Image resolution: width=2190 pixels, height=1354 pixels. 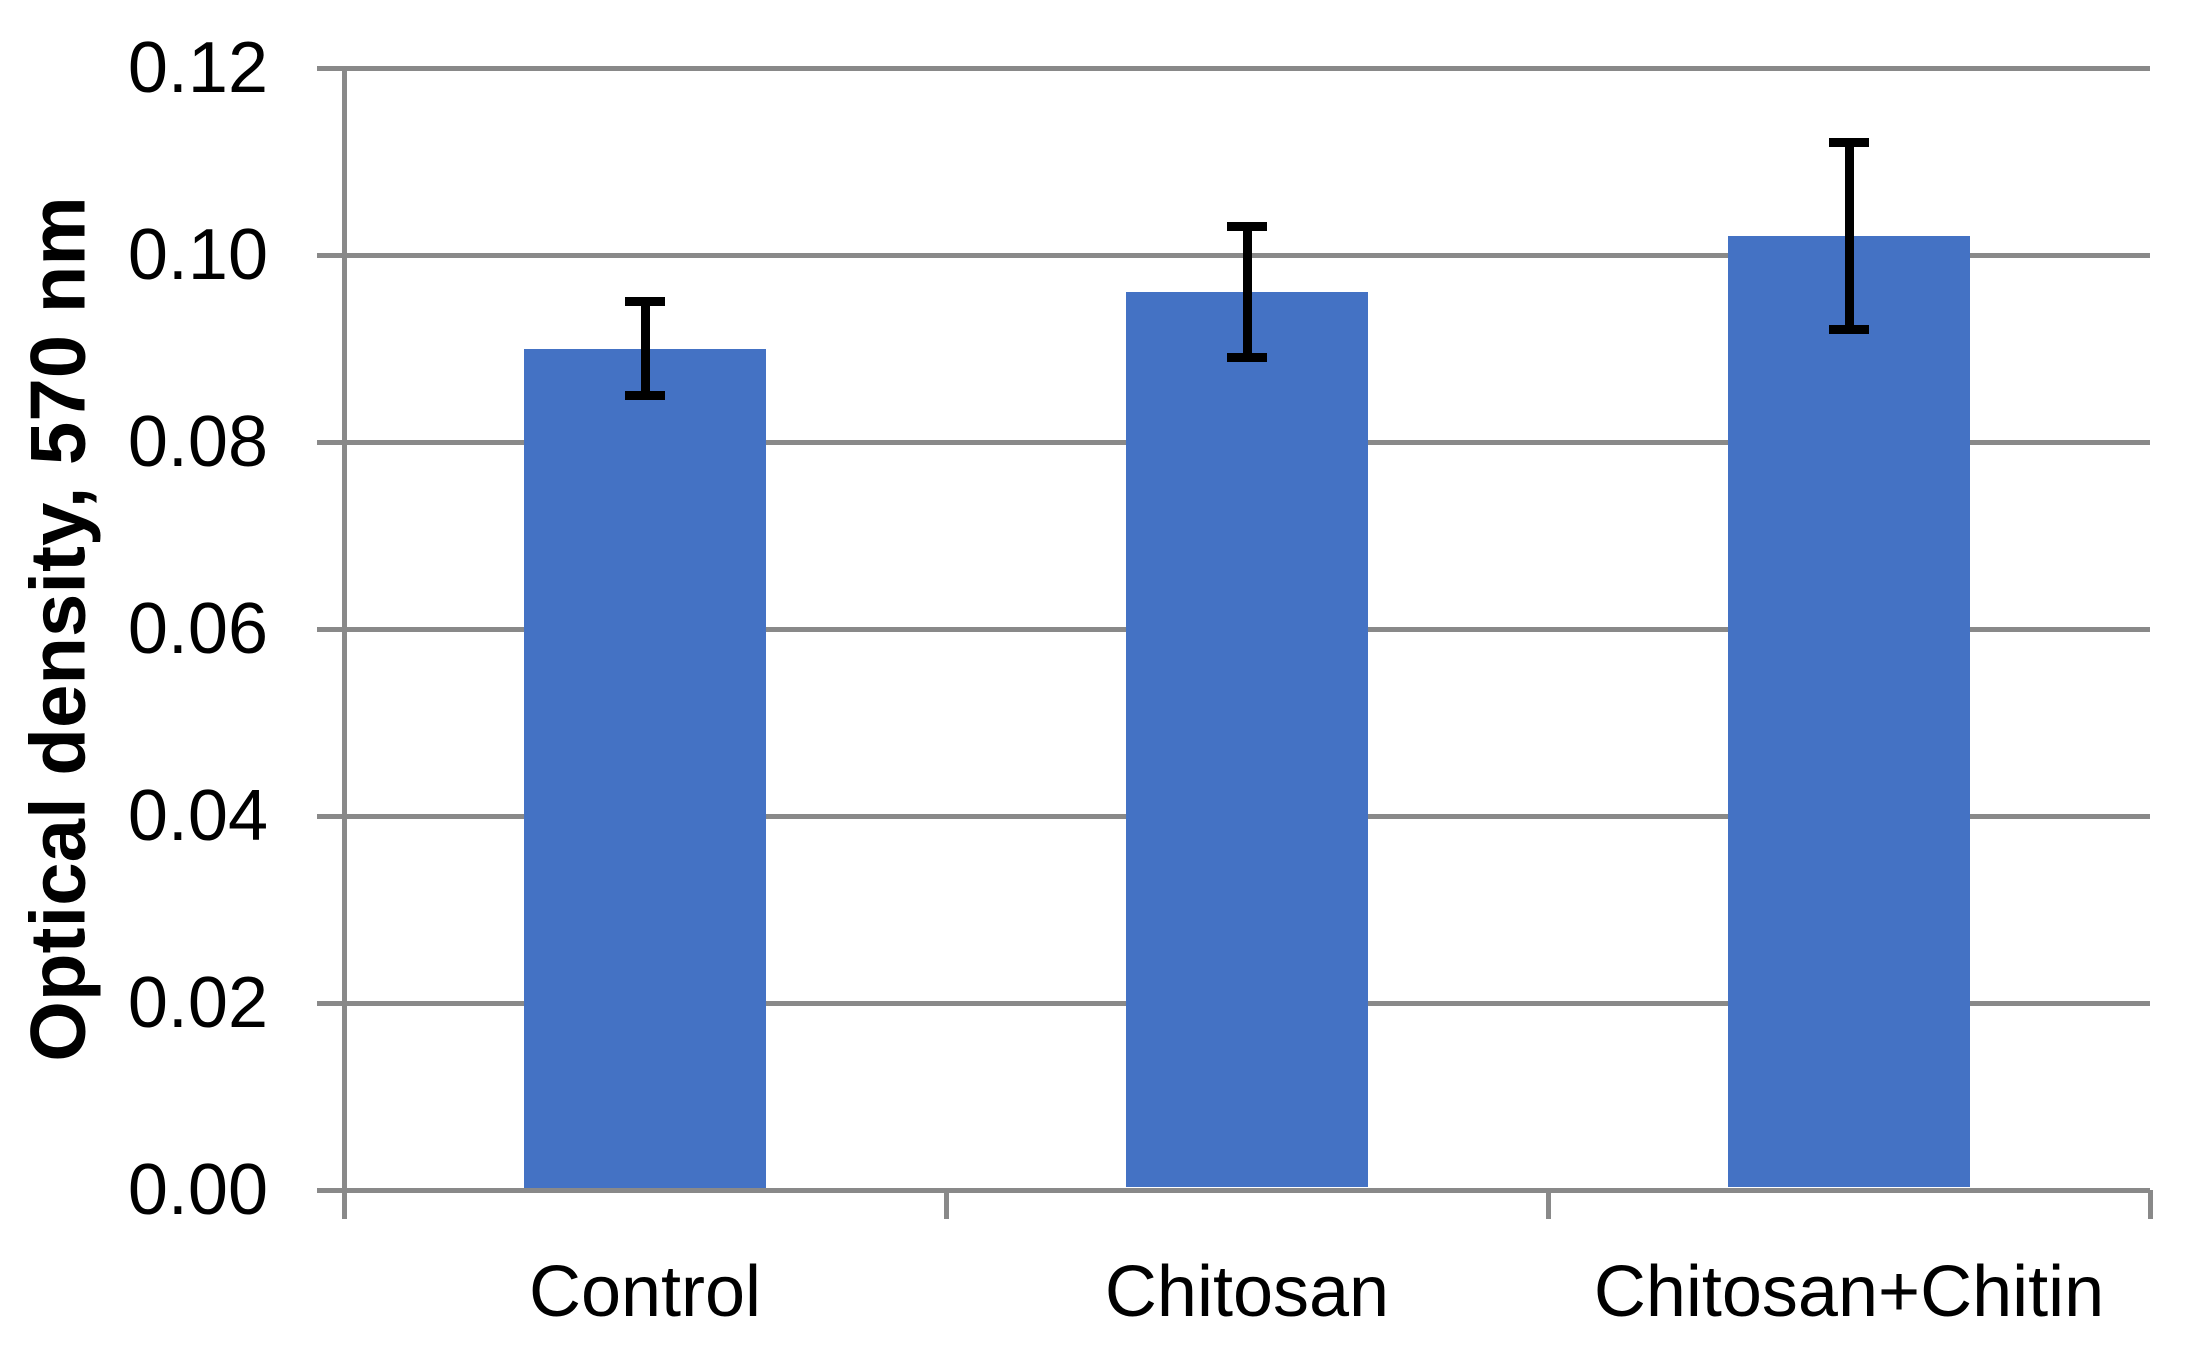 I want to click on y-axis-line, so click(x=344, y=629).